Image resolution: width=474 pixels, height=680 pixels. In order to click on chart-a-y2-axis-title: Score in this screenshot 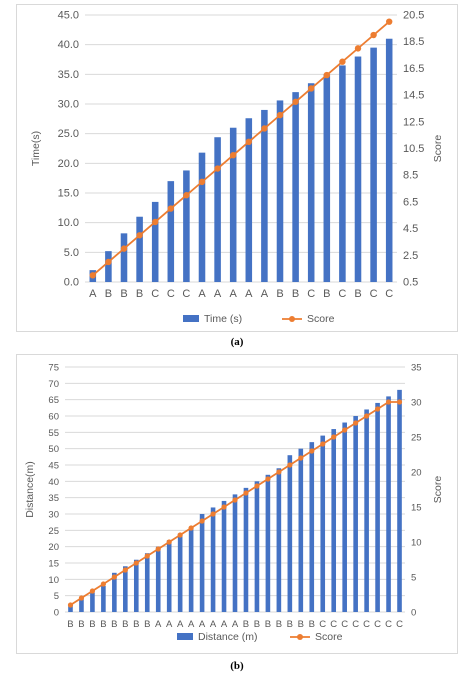, I will do `click(438, 149)`.